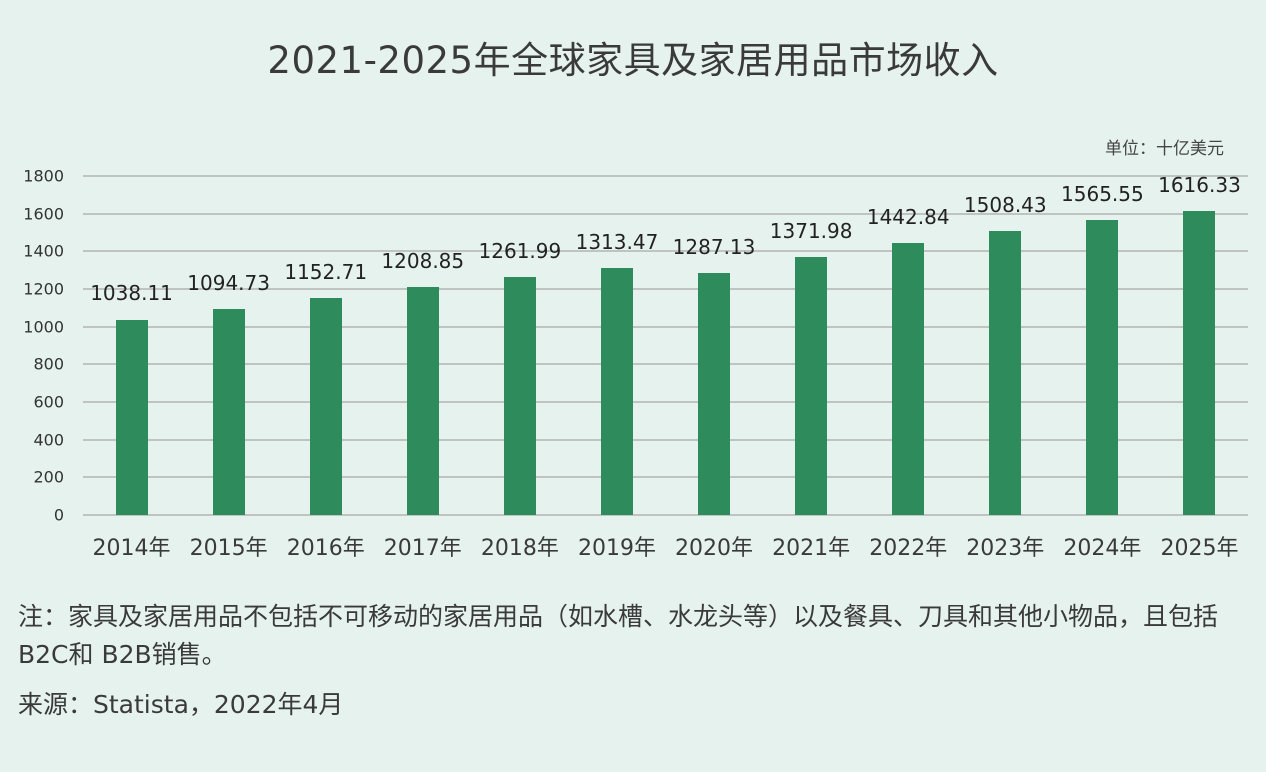 This screenshot has width=1266, height=772. What do you see at coordinates (714, 548) in the screenshot?
I see `x-tick-label: 2020年` at bounding box center [714, 548].